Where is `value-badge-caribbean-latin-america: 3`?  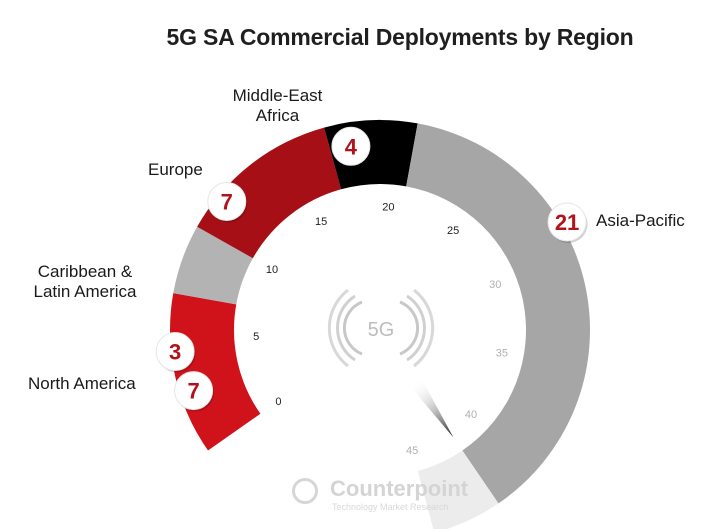 value-badge-caribbean-latin-america: 3 is located at coordinates (175, 352).